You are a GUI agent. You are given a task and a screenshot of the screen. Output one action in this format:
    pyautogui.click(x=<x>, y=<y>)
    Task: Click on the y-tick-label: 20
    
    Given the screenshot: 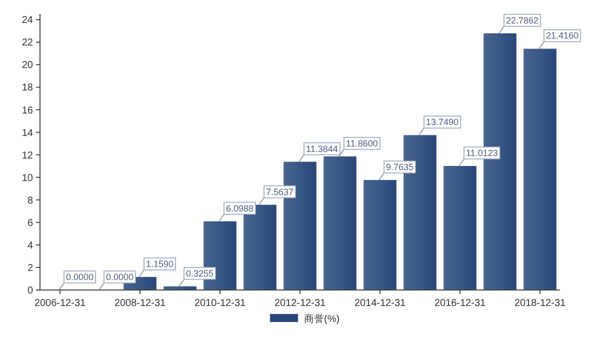 What is the action you would take?
    pyautogui.click(x=28, y=66)
    